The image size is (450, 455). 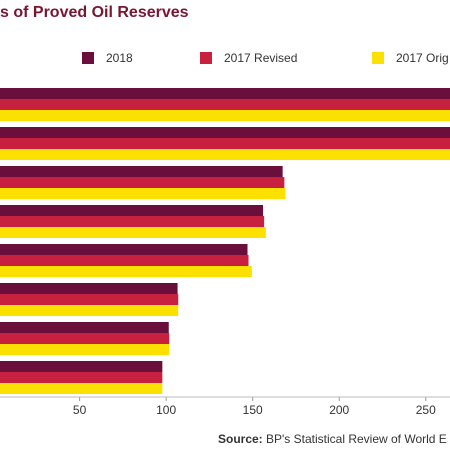 What do you see at coordinates (426, 410) in the screenshot?
I see `x-tick-label: 250` at bounding box center [426, 410].